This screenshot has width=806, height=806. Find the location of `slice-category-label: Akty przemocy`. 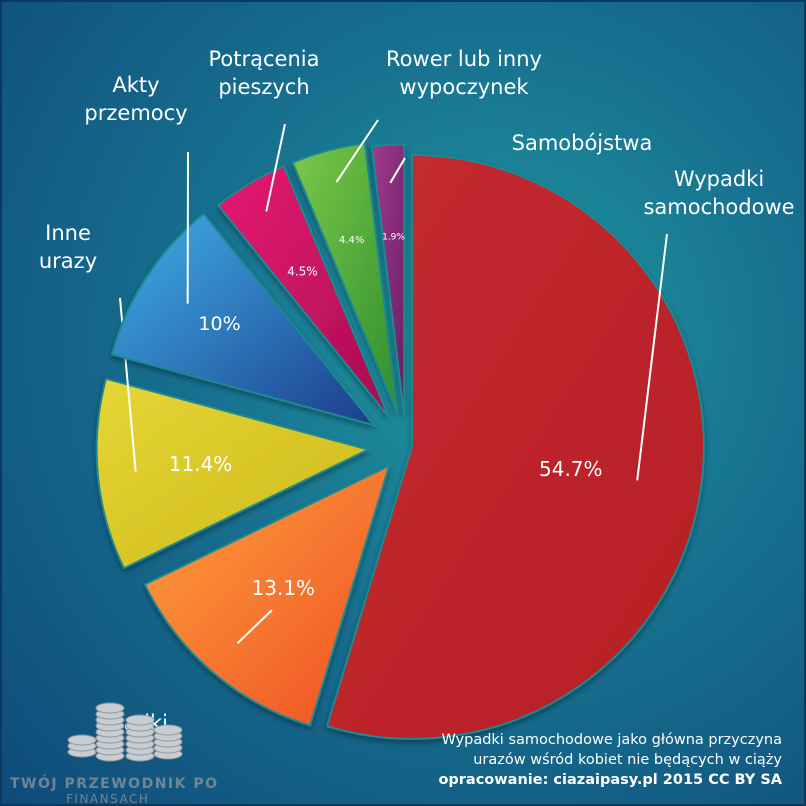

slice-category-label: Akty przemocy is located at coordinates (135, 99).